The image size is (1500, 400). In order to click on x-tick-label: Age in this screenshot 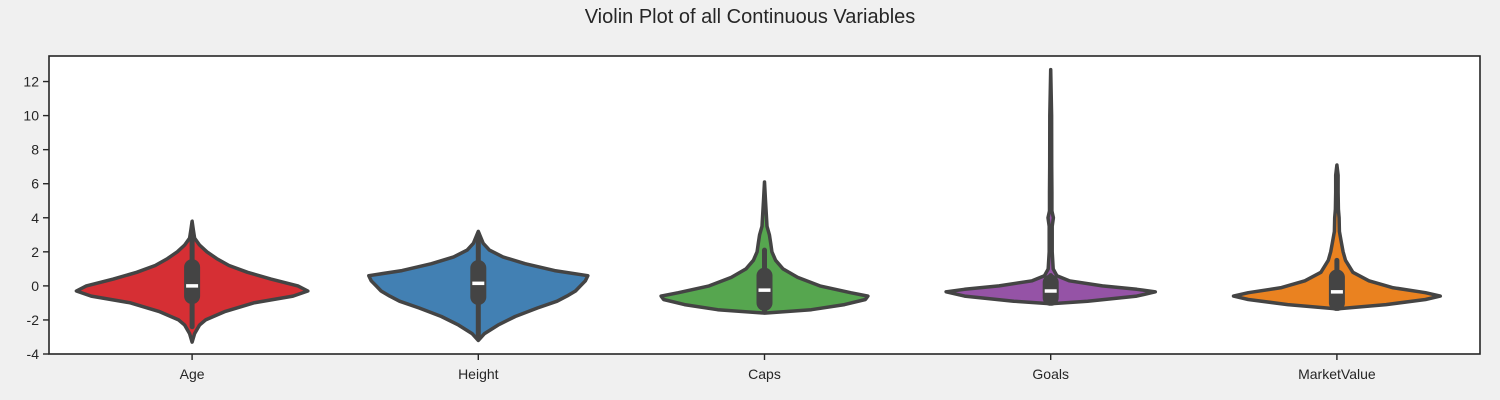, I will do `click(192, 374)`.